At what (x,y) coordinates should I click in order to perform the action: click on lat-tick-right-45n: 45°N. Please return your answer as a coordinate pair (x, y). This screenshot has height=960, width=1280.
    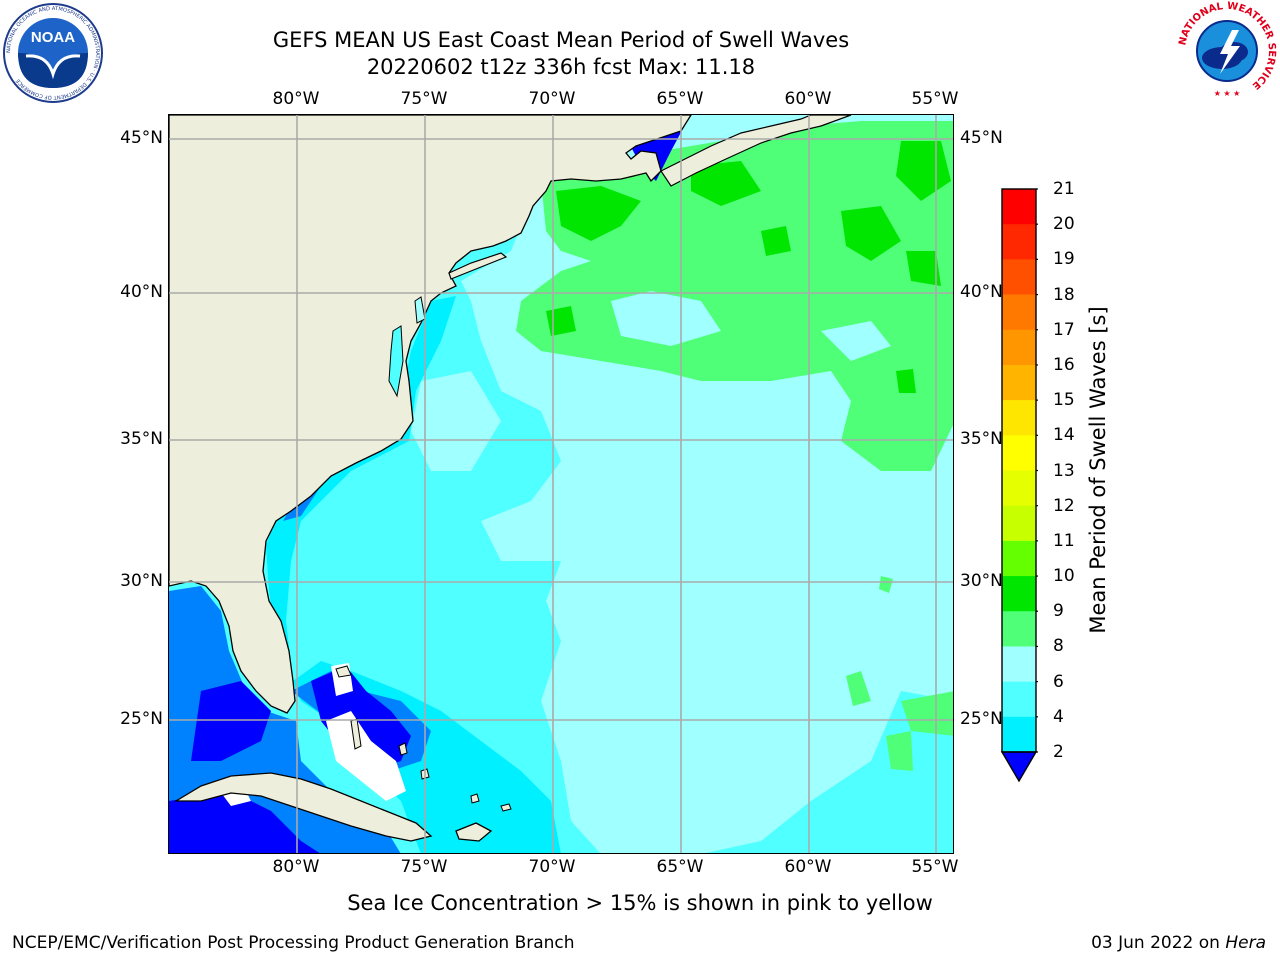
    Looking at the image, I should click on (981, 138).